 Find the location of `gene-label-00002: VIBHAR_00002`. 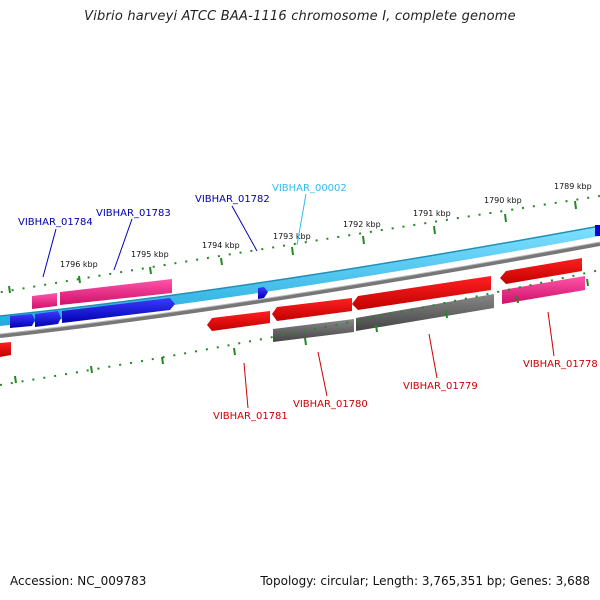

gene-label-00002: VIBHAR_00002 is located at coordinates (309, 188).